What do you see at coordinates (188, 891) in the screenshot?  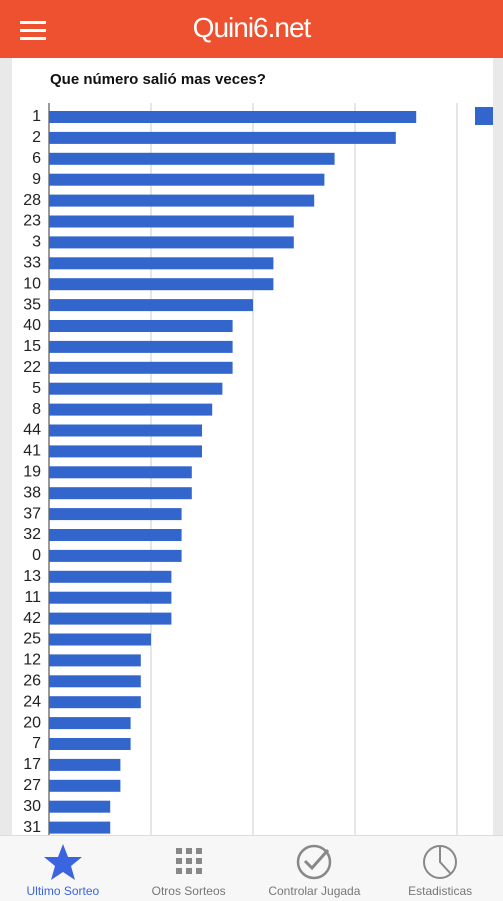 I see `tab-label: Otros Sorteos` at bounding box center [188, 891].